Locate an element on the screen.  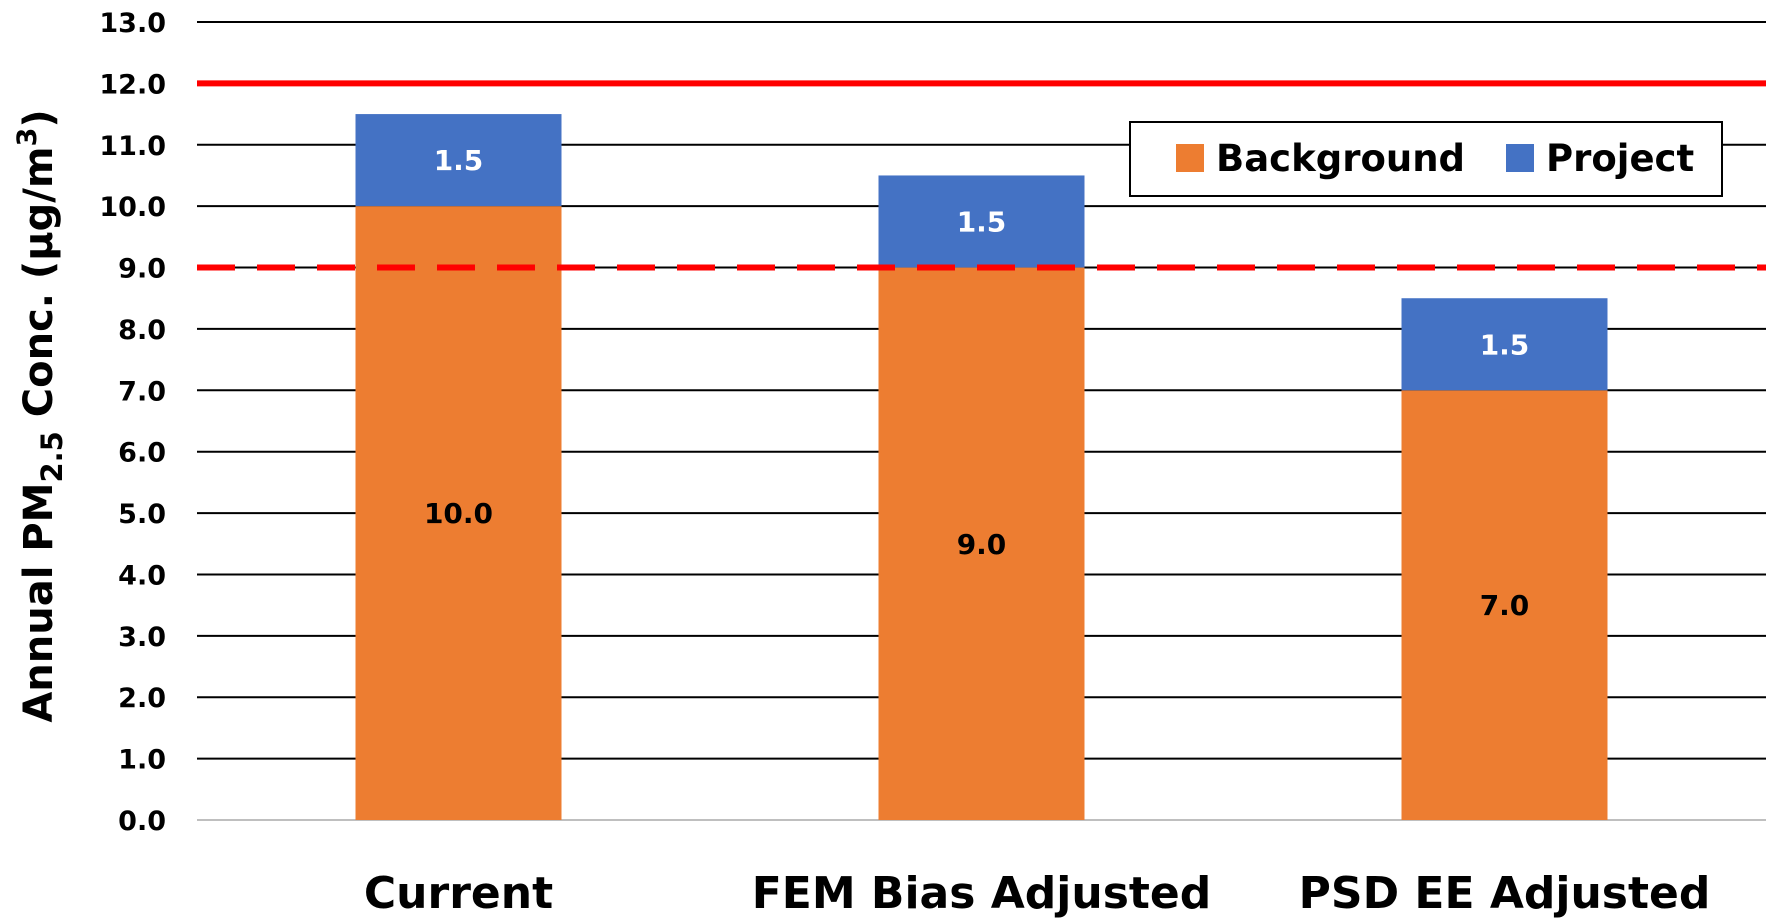
y-tick-label: 8.0 is located at coordinates (142, 330).